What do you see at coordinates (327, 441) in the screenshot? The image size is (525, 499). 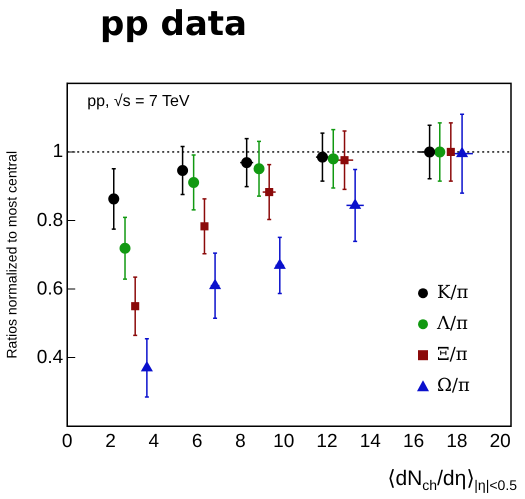 I see `x-tick-label: 12` at bounding box center [327, 441].